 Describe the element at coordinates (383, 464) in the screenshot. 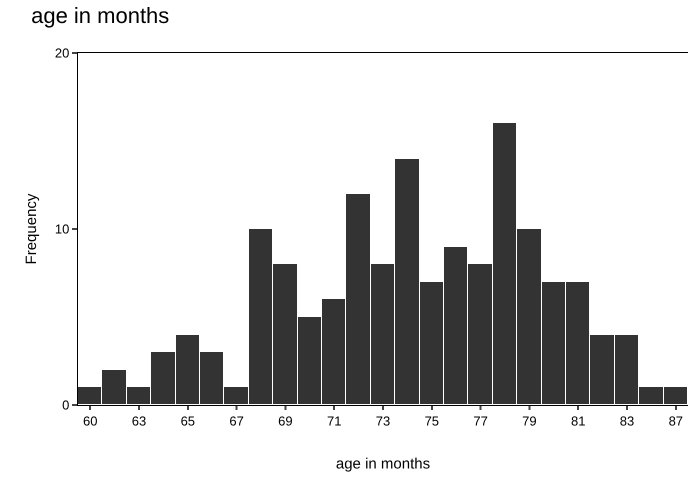

I see `x-axis-title: age in months` at that location.